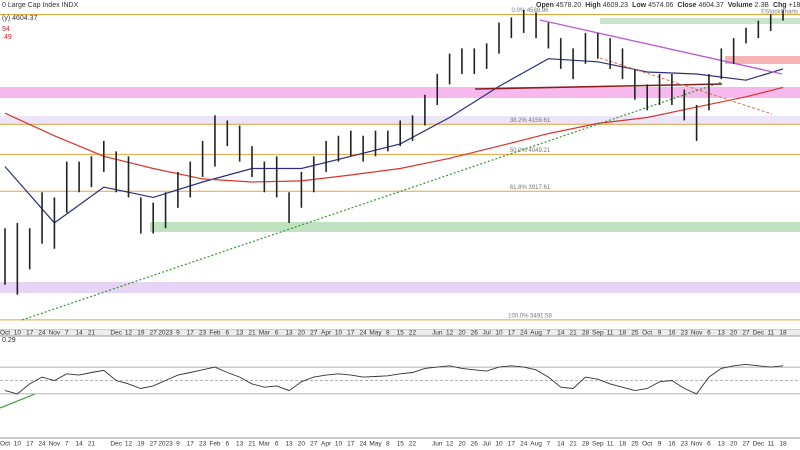 Image resolution: width=800 pixels, height=450 pixels. What do you see at coordinates (530, 151) in the screenshot?
I see `fib-label: 50.0% 4049.21` at bounding box center [530, 151].